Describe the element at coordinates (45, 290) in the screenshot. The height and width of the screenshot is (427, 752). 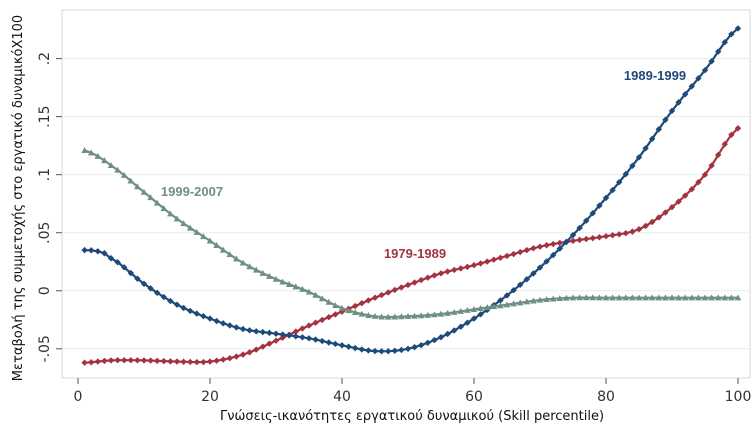
I see `y-tick-label: 0` at that location.